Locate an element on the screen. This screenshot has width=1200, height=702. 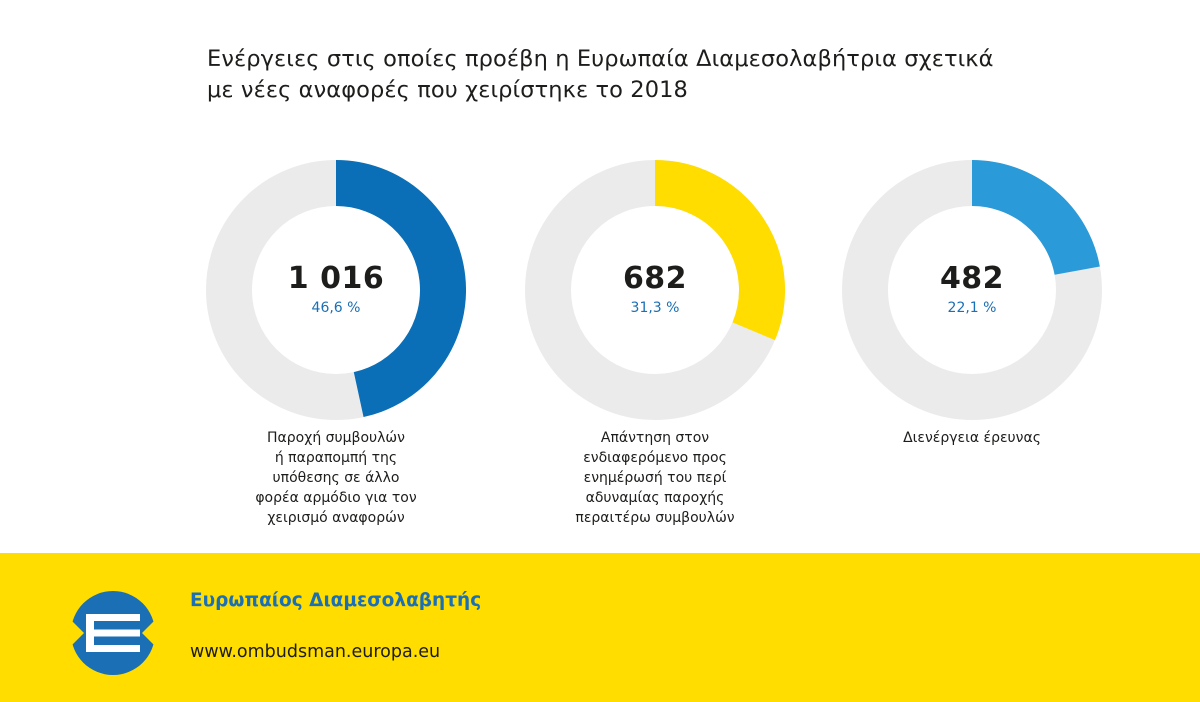
donut-label-inquiry: Διενέργεια έρευνας is located at coordinates (972, 438).